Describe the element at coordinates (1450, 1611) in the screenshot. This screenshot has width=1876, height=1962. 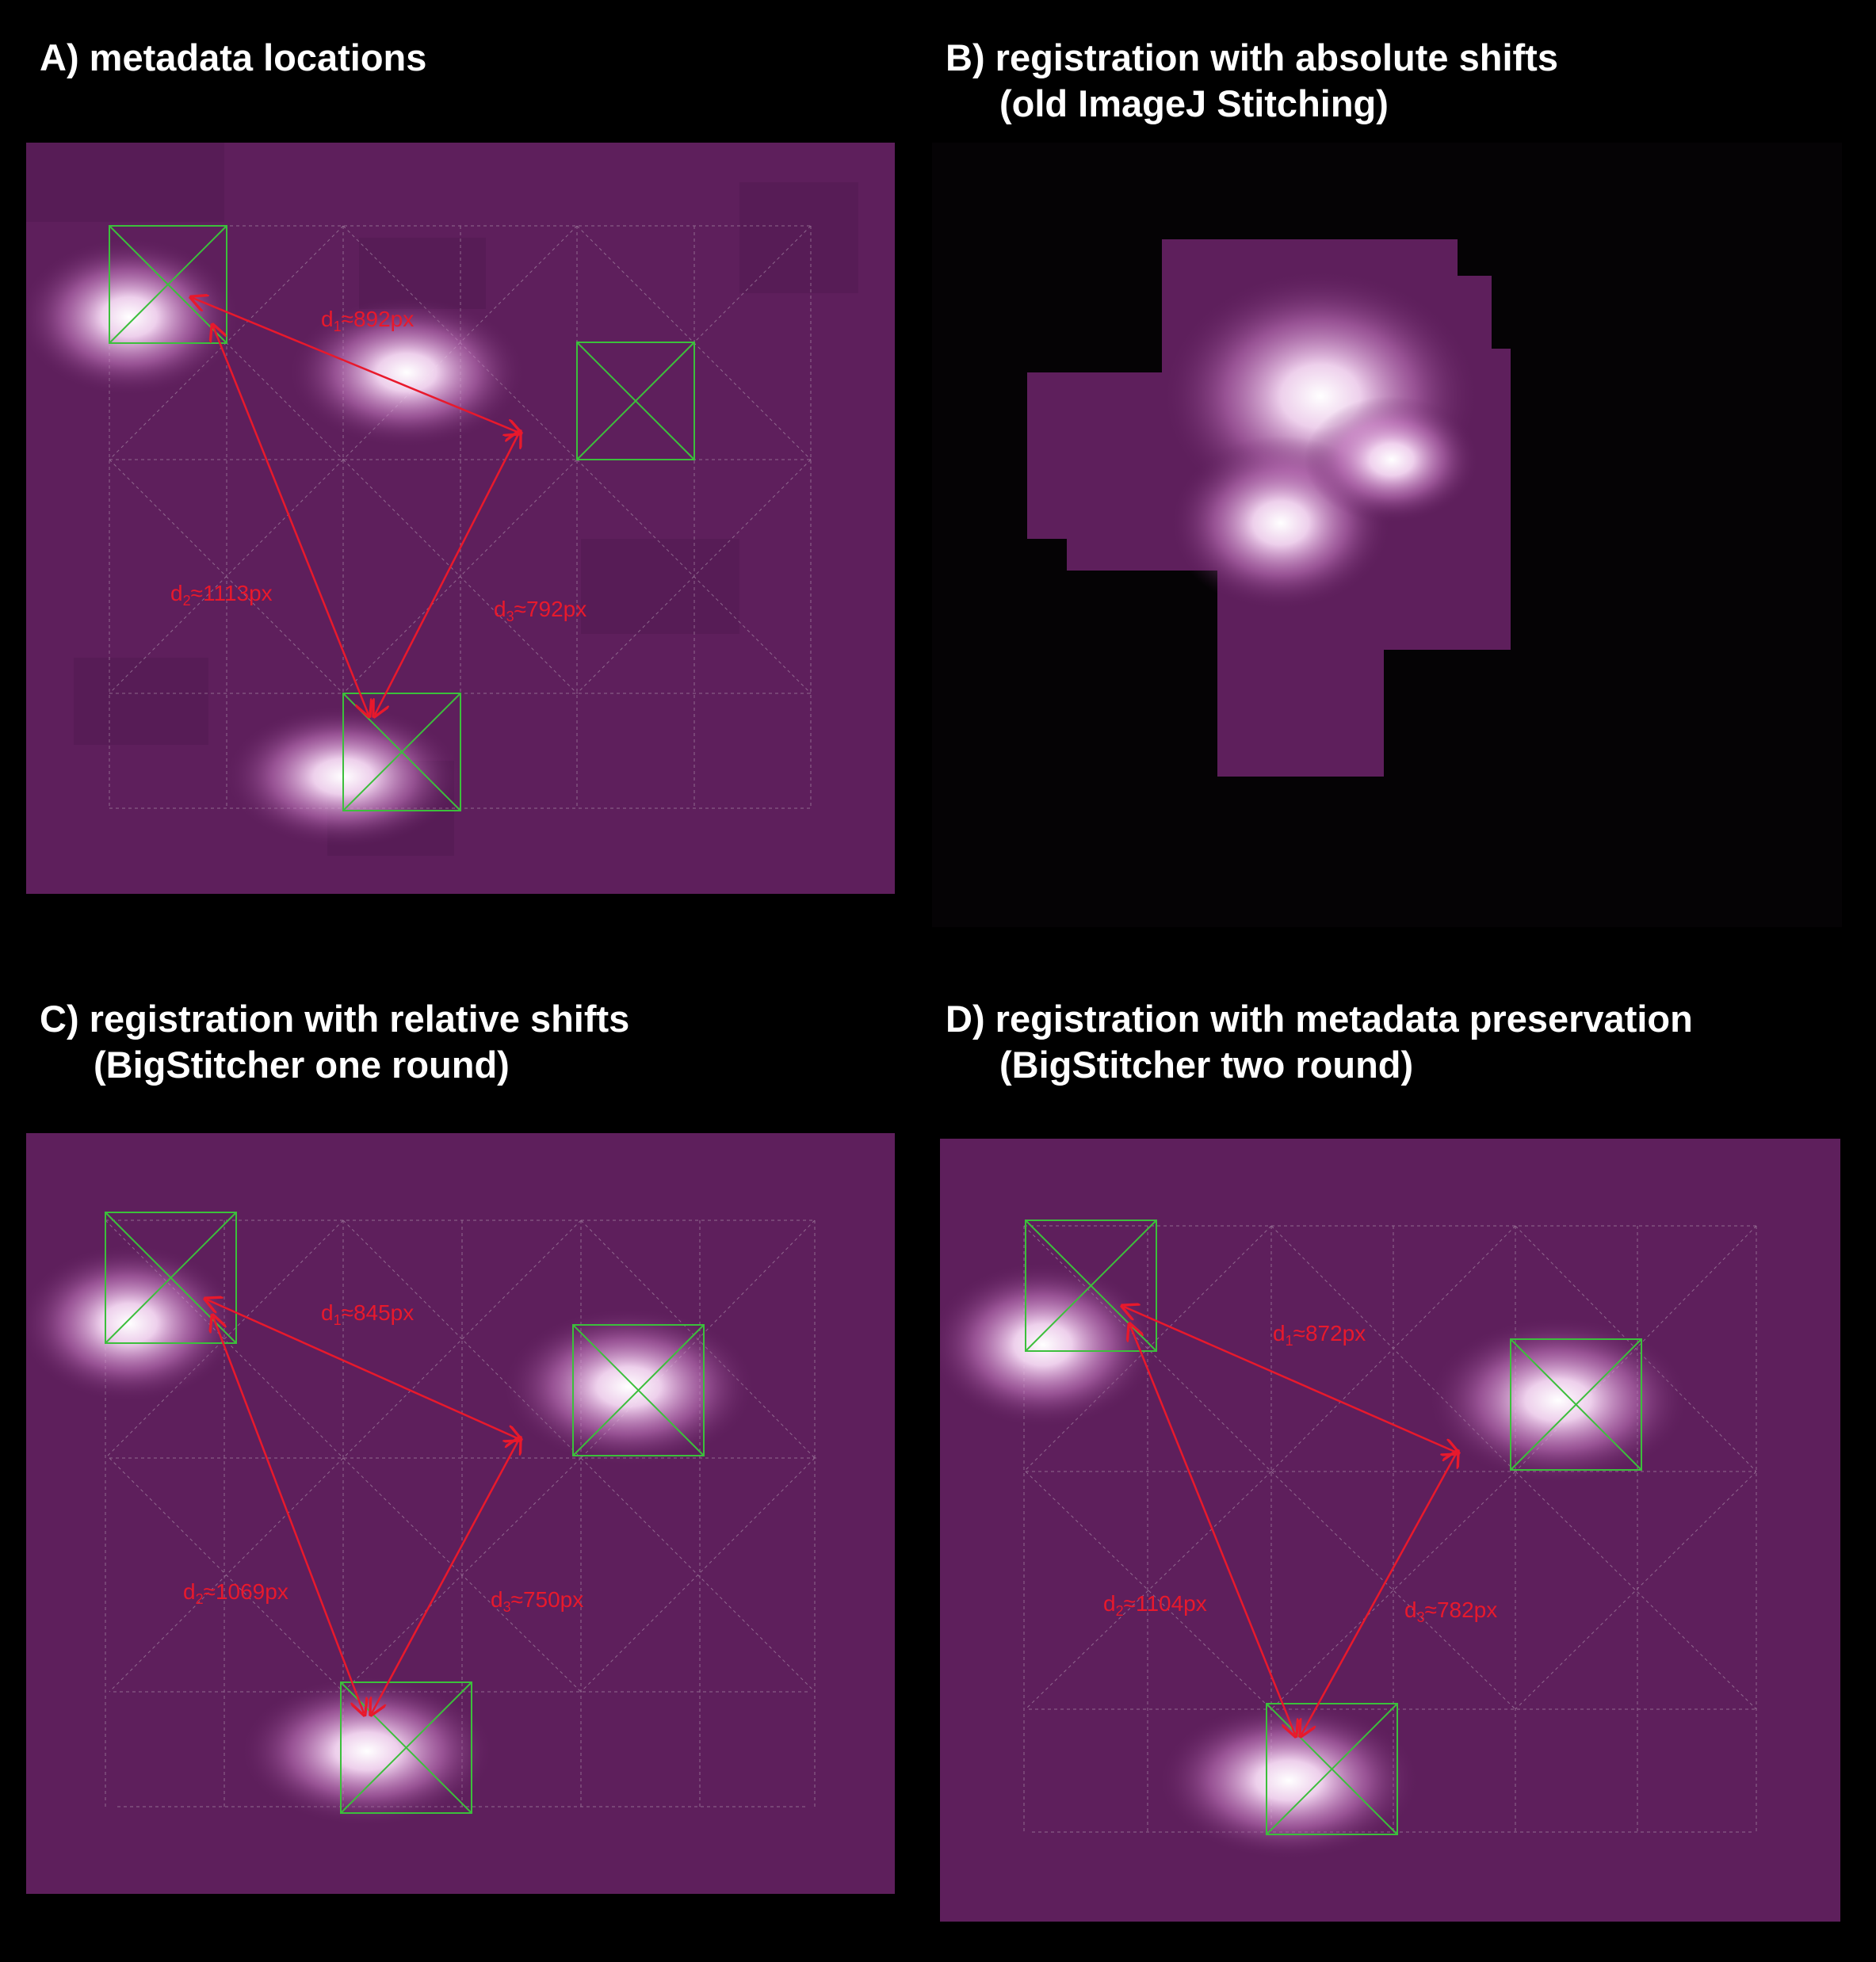
I see `panel-d-d3-label: d3≈782px` at that location.